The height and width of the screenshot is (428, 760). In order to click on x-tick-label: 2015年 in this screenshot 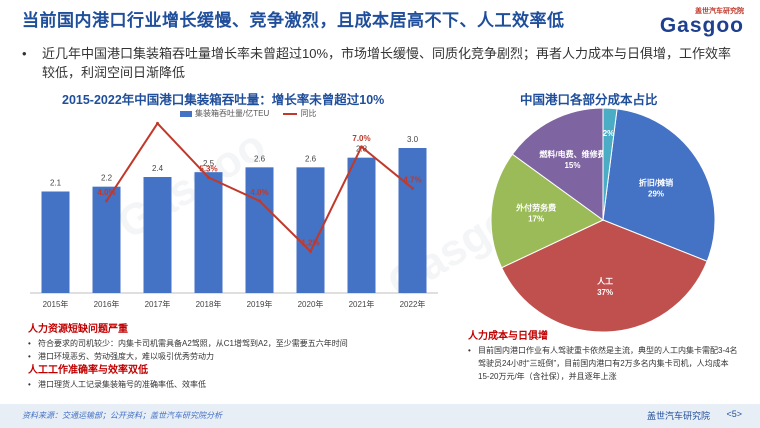, I will do `click(56, 304)`.